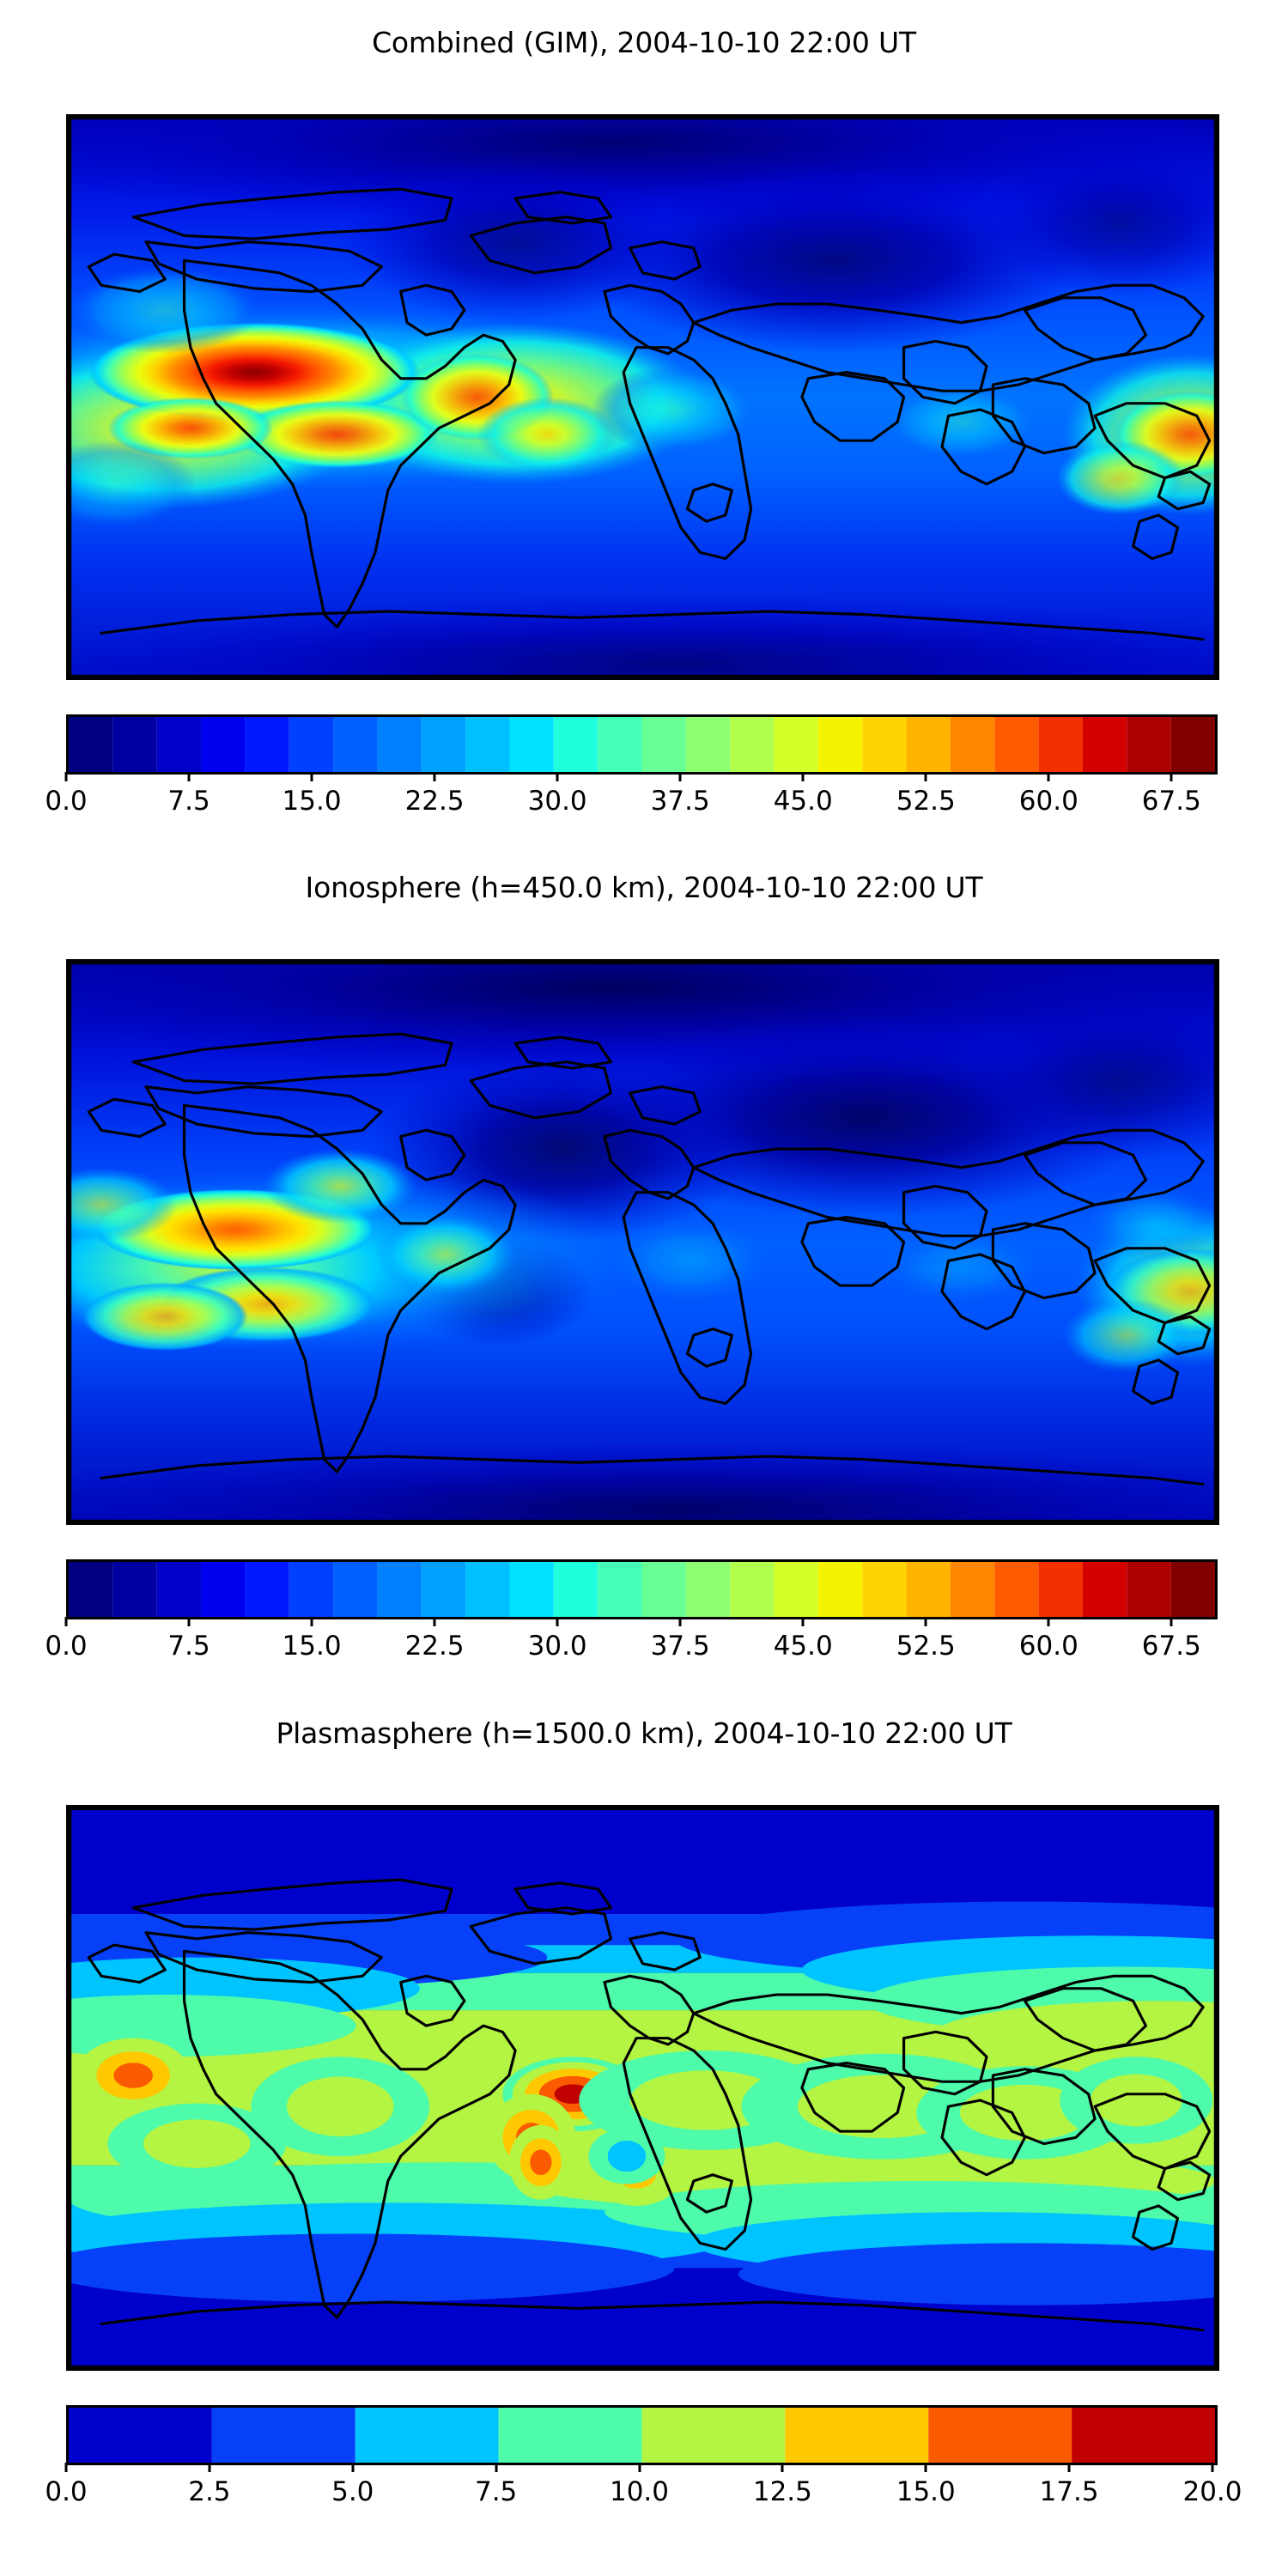 Image resolution: width=1288 pixels, height=2576 pixels. I want to click on colorbar-ticks-plasmasphere: 0.0 2.5 5.0 7.5 10.0 12.5 15.0 17.5 20.0, so click(644, 2486).